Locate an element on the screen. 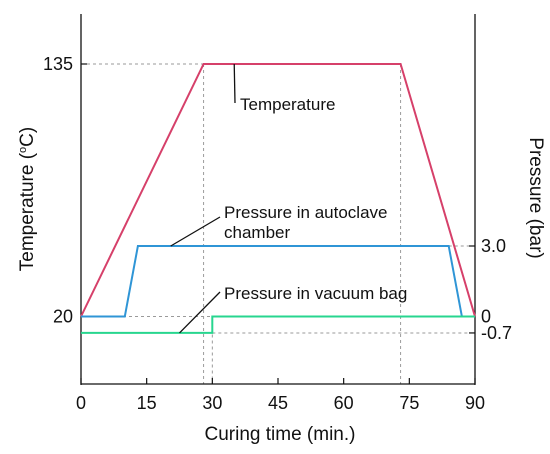 Image resolution: width=550 pixels, height=454 pixels. x-tick-label-45: 45 is located at coordinates (278, 403).